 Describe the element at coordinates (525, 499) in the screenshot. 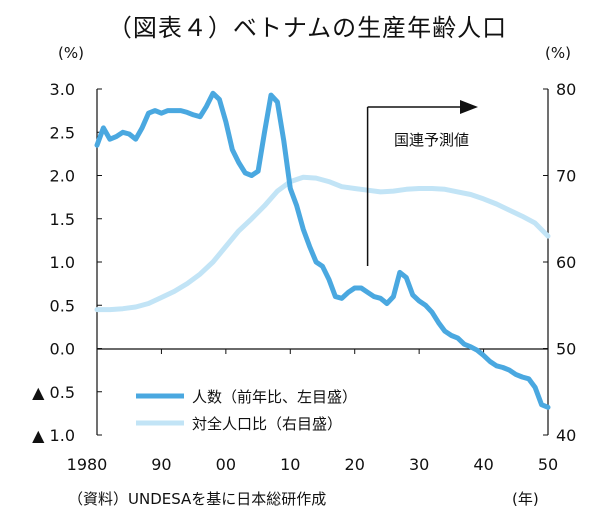

I see `x-axis-unit: (年)` at that location.